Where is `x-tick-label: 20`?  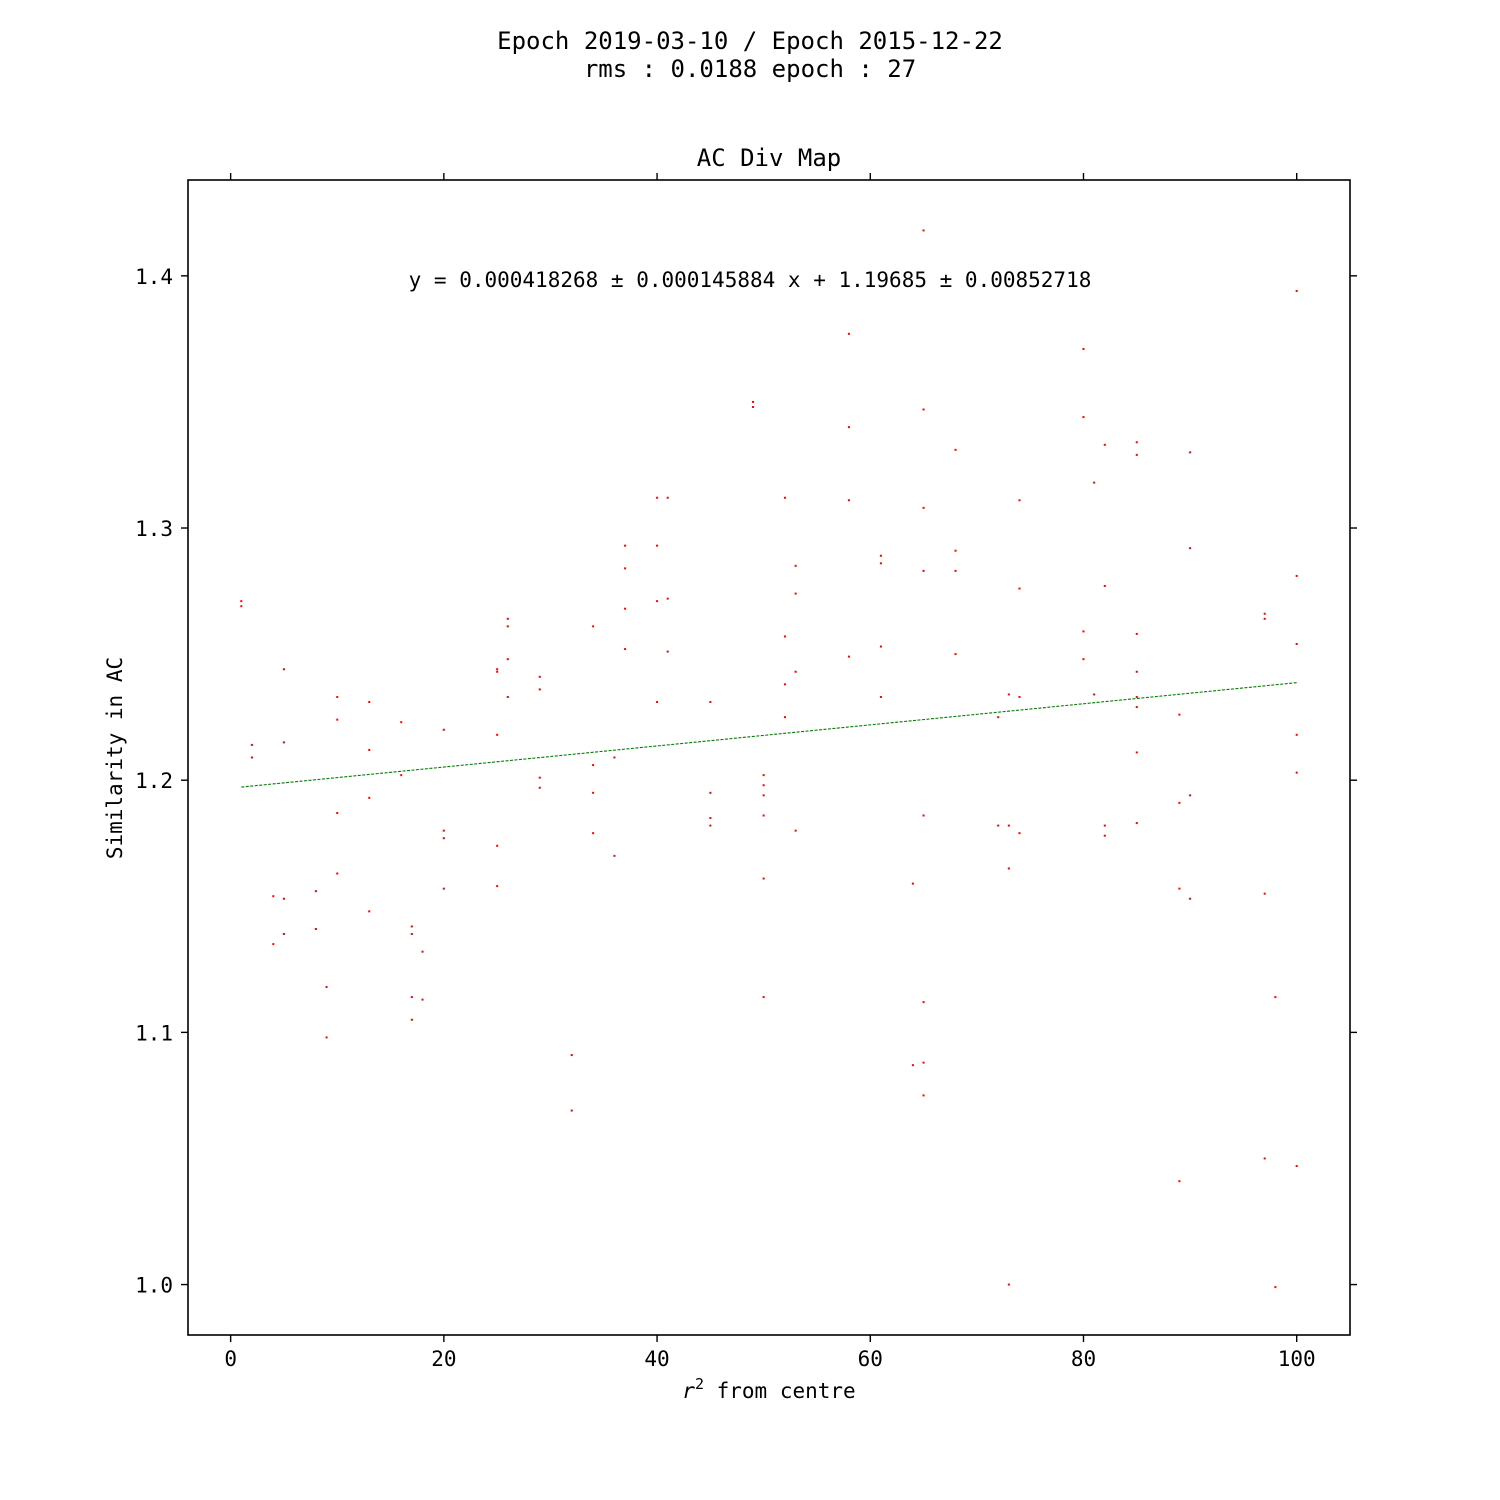
x-tick-label: 20 is located at coordinates (443, 1359).